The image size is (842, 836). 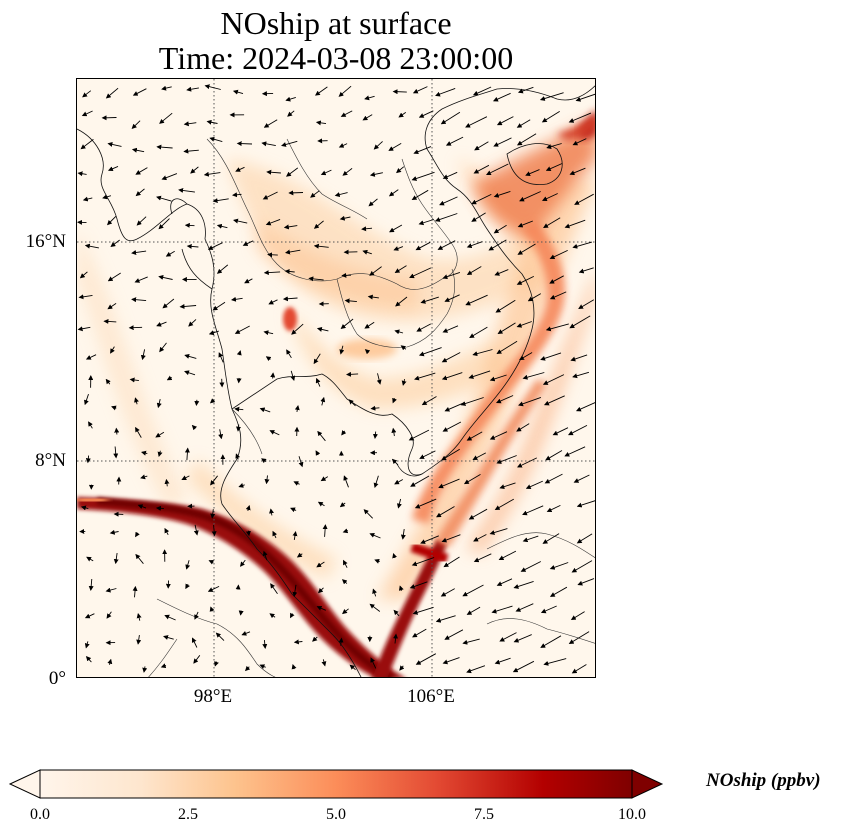 I want to click on colorbar, so click(x=336, y=784).